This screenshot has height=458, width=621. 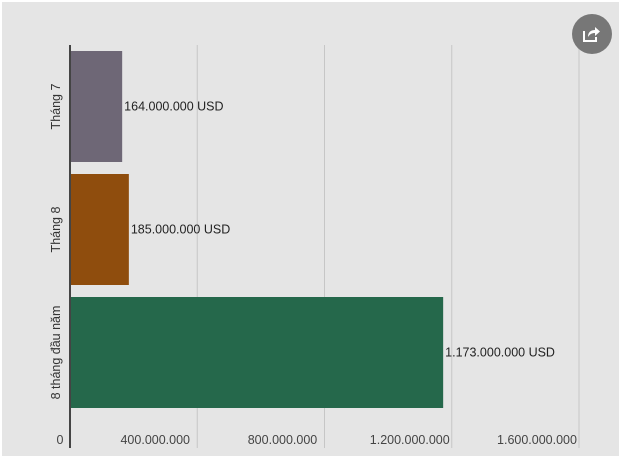 What do you see at coordinates (173, 107) in the screenshot?
I see `data-label: 164.000.000 USD` at bounding box center [173, 107].